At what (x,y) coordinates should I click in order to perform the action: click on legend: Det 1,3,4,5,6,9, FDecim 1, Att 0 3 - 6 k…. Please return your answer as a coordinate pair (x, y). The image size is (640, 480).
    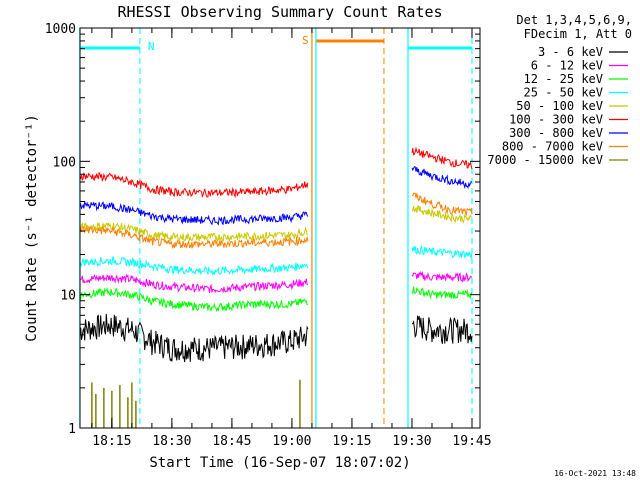
    Looking at the image, I should click on (559, 90).